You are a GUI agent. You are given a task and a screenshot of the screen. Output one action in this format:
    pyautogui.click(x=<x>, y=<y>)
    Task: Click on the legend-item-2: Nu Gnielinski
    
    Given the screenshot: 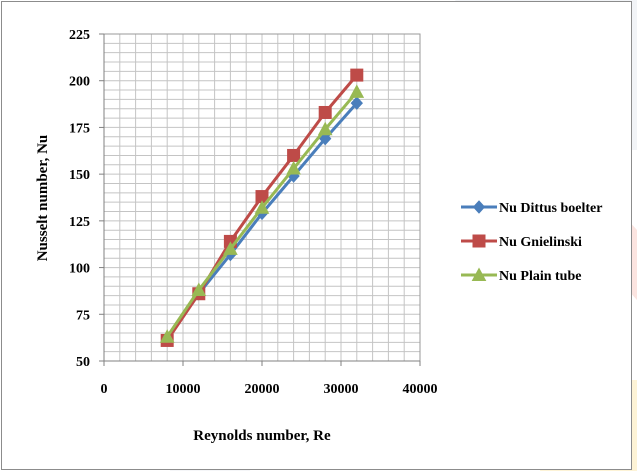 What is the action you would take?
    pyautogui.click(x=521, y=242)
    